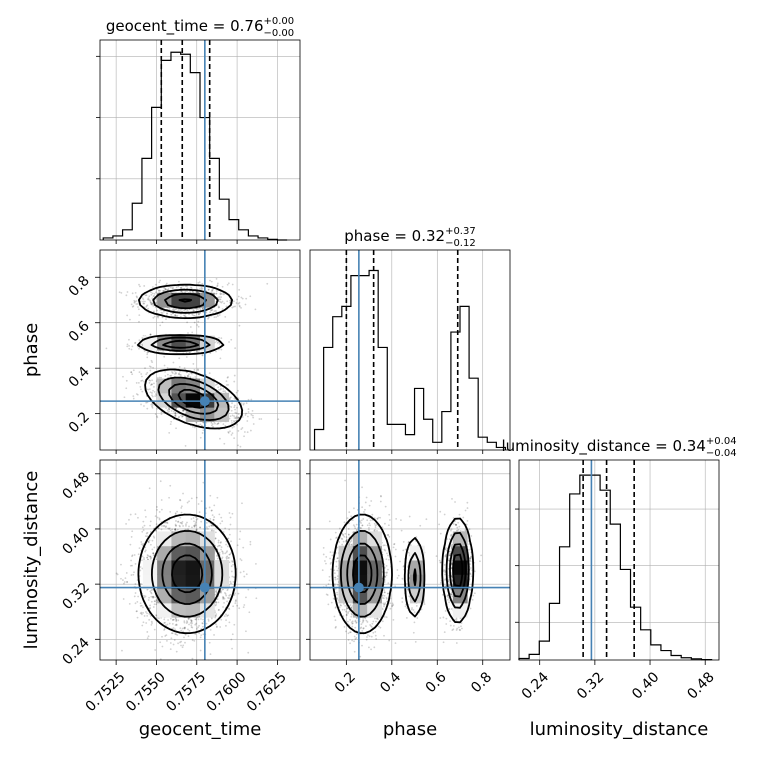 The height and width of the screenshot is (760, 760). Describe the element at coordinates (200, 350) in the screenshot. I see `joint-geocent_time-phase` at that location.